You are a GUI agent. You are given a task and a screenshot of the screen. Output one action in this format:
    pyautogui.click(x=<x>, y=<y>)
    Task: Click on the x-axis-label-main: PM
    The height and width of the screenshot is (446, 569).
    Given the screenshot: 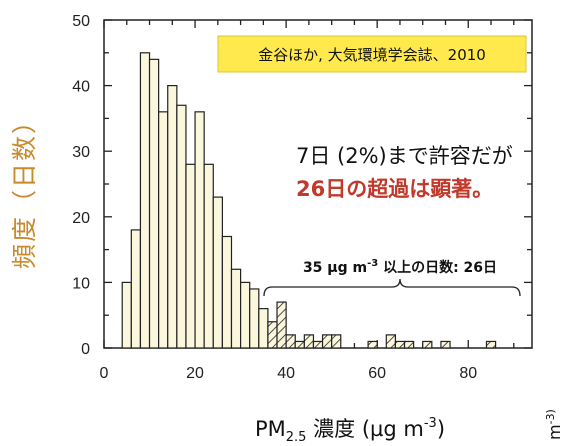 What is the action you would take?
    pyautogui.click(x=270, y=429)
    